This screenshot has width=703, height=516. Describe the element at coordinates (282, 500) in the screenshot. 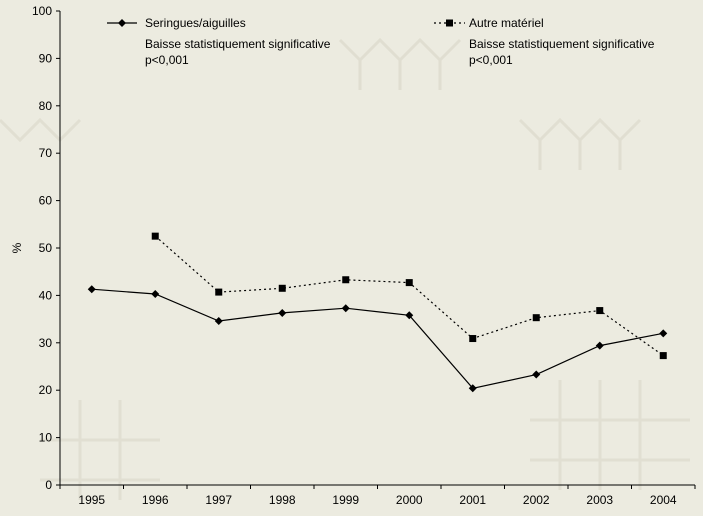

I see `x-tick-label: 1998` at that location.